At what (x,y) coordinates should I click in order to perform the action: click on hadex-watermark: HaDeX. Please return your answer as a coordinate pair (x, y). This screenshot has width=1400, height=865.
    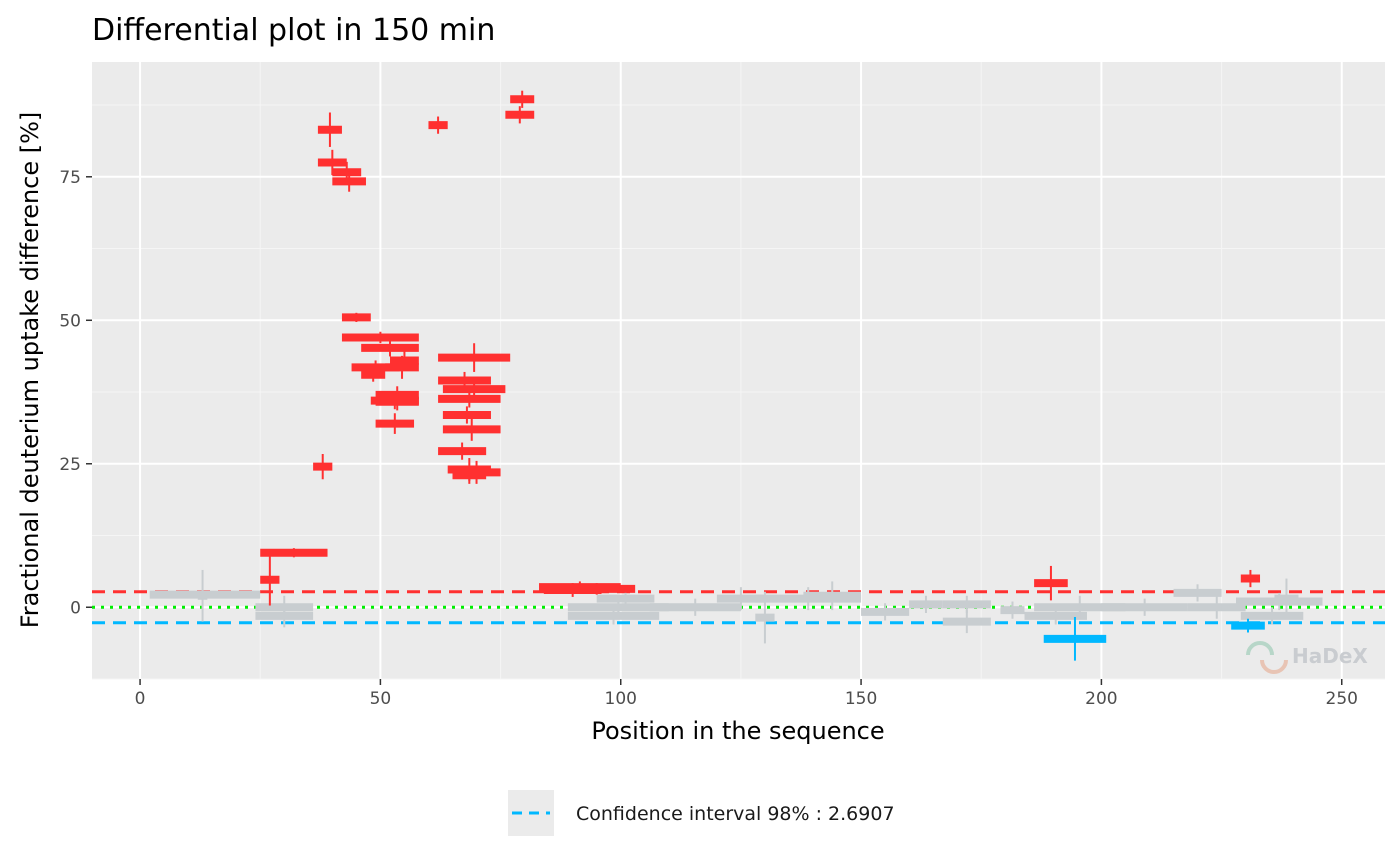
    Looking at the image, I should click on (1330, 656).